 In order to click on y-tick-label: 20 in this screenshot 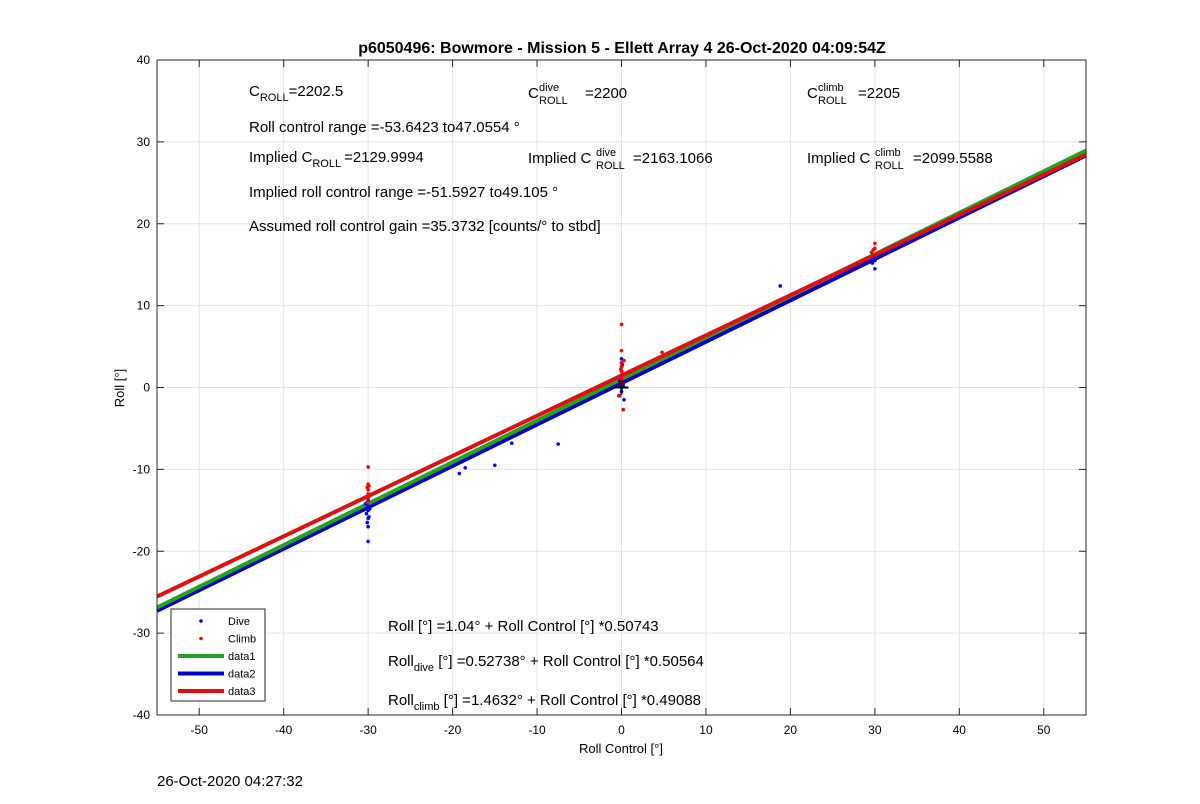, I will do `click(144, 224)`.